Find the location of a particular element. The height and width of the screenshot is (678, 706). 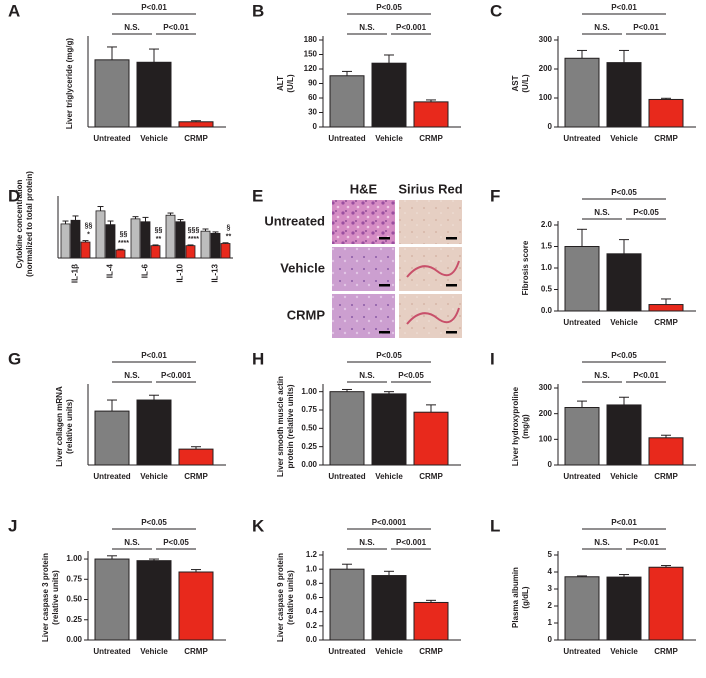

panel-letter: F is located at coordinates (495, 195).